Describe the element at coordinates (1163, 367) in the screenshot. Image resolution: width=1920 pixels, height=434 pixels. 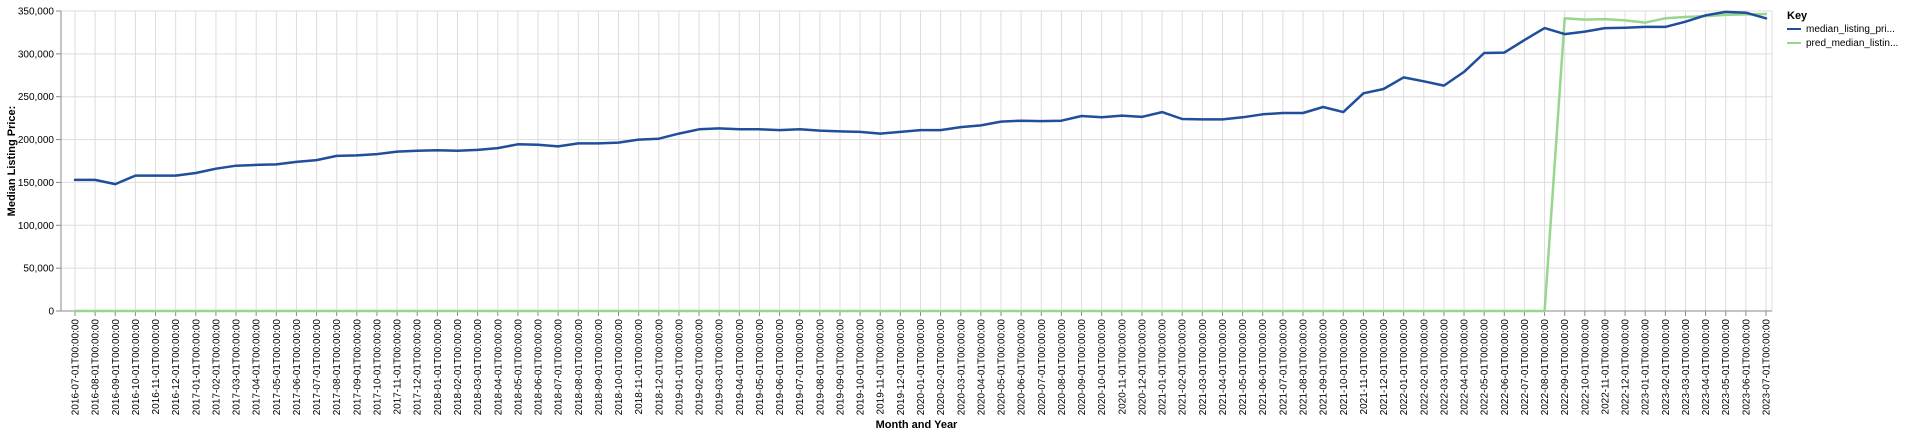
I see `x-tick-label: 2021-01-01T00:00:00` at that location.